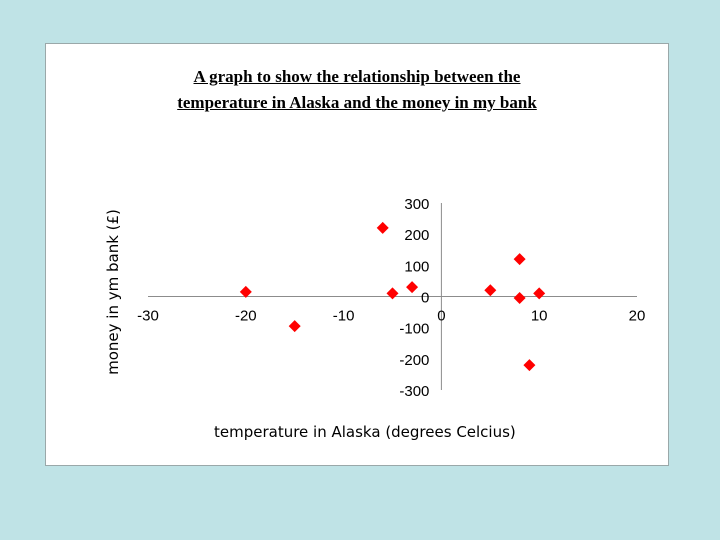 The width and height of the screenshot is (720, 540). What do you see at coordinates (441, 316) in the screenshot?
I see `x-tick-label: 0` at bounding box center [441, 316].